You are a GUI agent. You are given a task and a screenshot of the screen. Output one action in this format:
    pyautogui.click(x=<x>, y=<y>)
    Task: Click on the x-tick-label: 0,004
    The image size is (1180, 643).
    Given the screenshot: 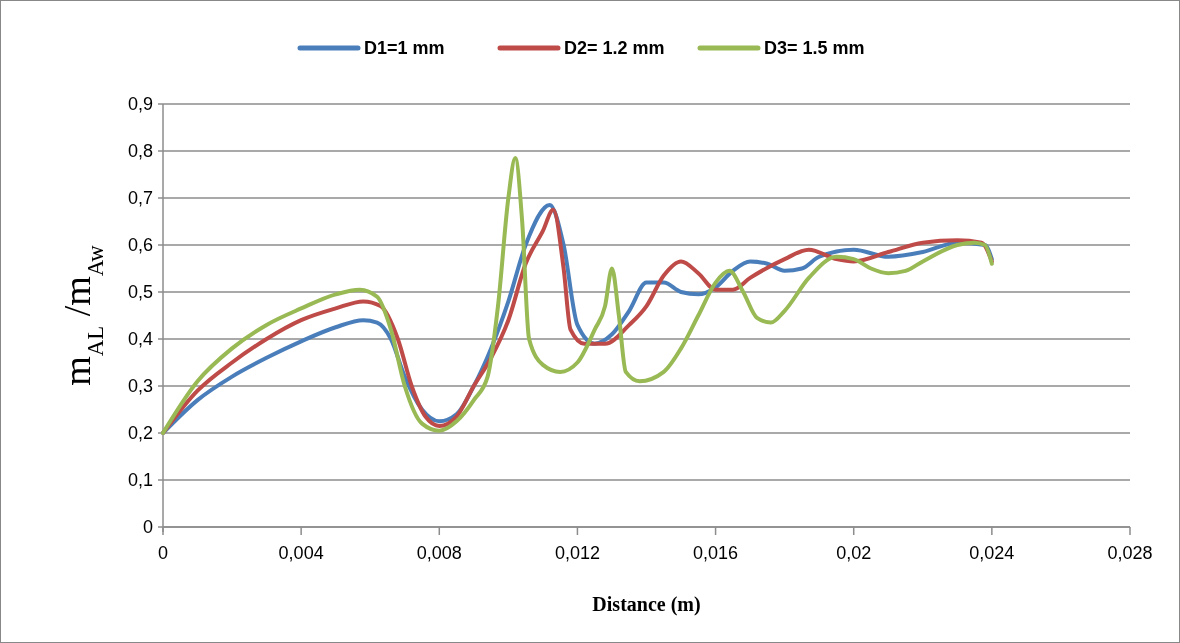 What is the action you would take?
    pyautogui.click(x=301, y=553)
    